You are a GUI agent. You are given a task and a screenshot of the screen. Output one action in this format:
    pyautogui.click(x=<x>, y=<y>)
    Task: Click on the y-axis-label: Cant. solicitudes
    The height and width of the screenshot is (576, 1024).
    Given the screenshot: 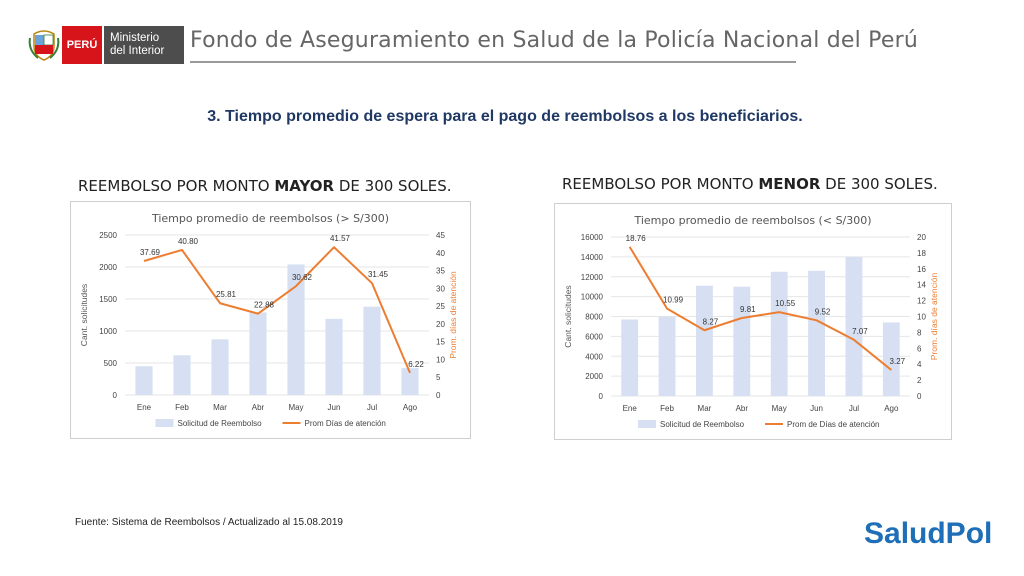 What is the action you would take?
    pyautogui.click(x=84, y=315)
    